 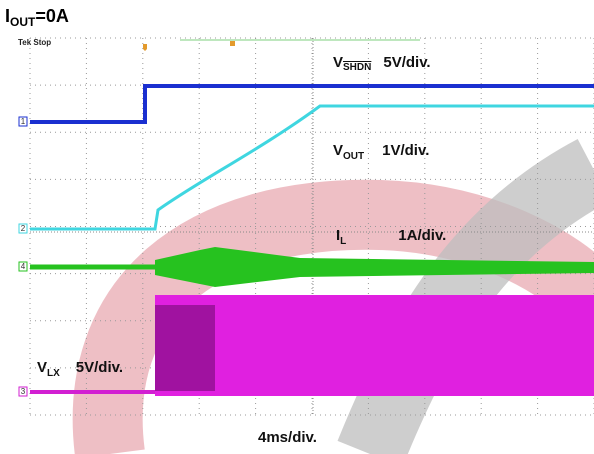 I want to click on channel-markers: 1 2 4 3, so click(x=23, y=256).